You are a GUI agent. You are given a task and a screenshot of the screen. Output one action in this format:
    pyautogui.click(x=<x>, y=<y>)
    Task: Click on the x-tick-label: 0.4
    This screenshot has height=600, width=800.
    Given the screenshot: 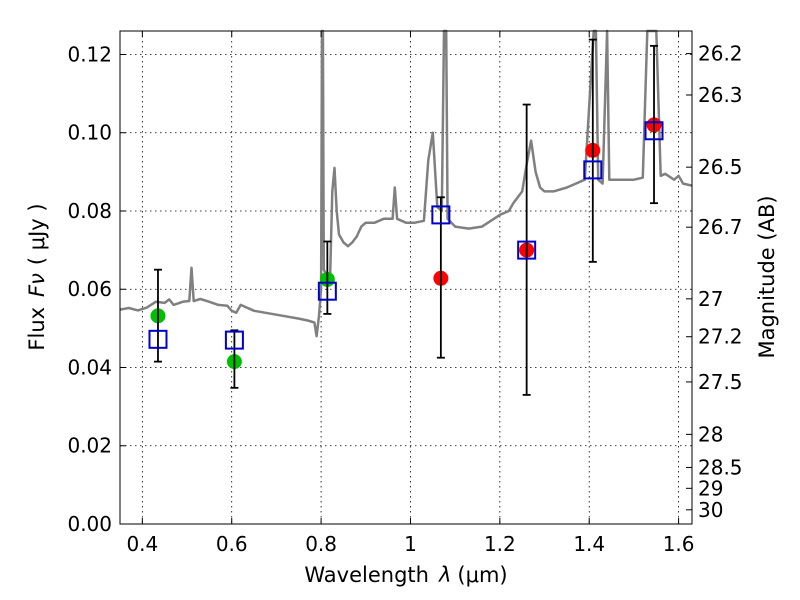 What is the action you would take?
    pyautogui.click(x=142, y=544)
    